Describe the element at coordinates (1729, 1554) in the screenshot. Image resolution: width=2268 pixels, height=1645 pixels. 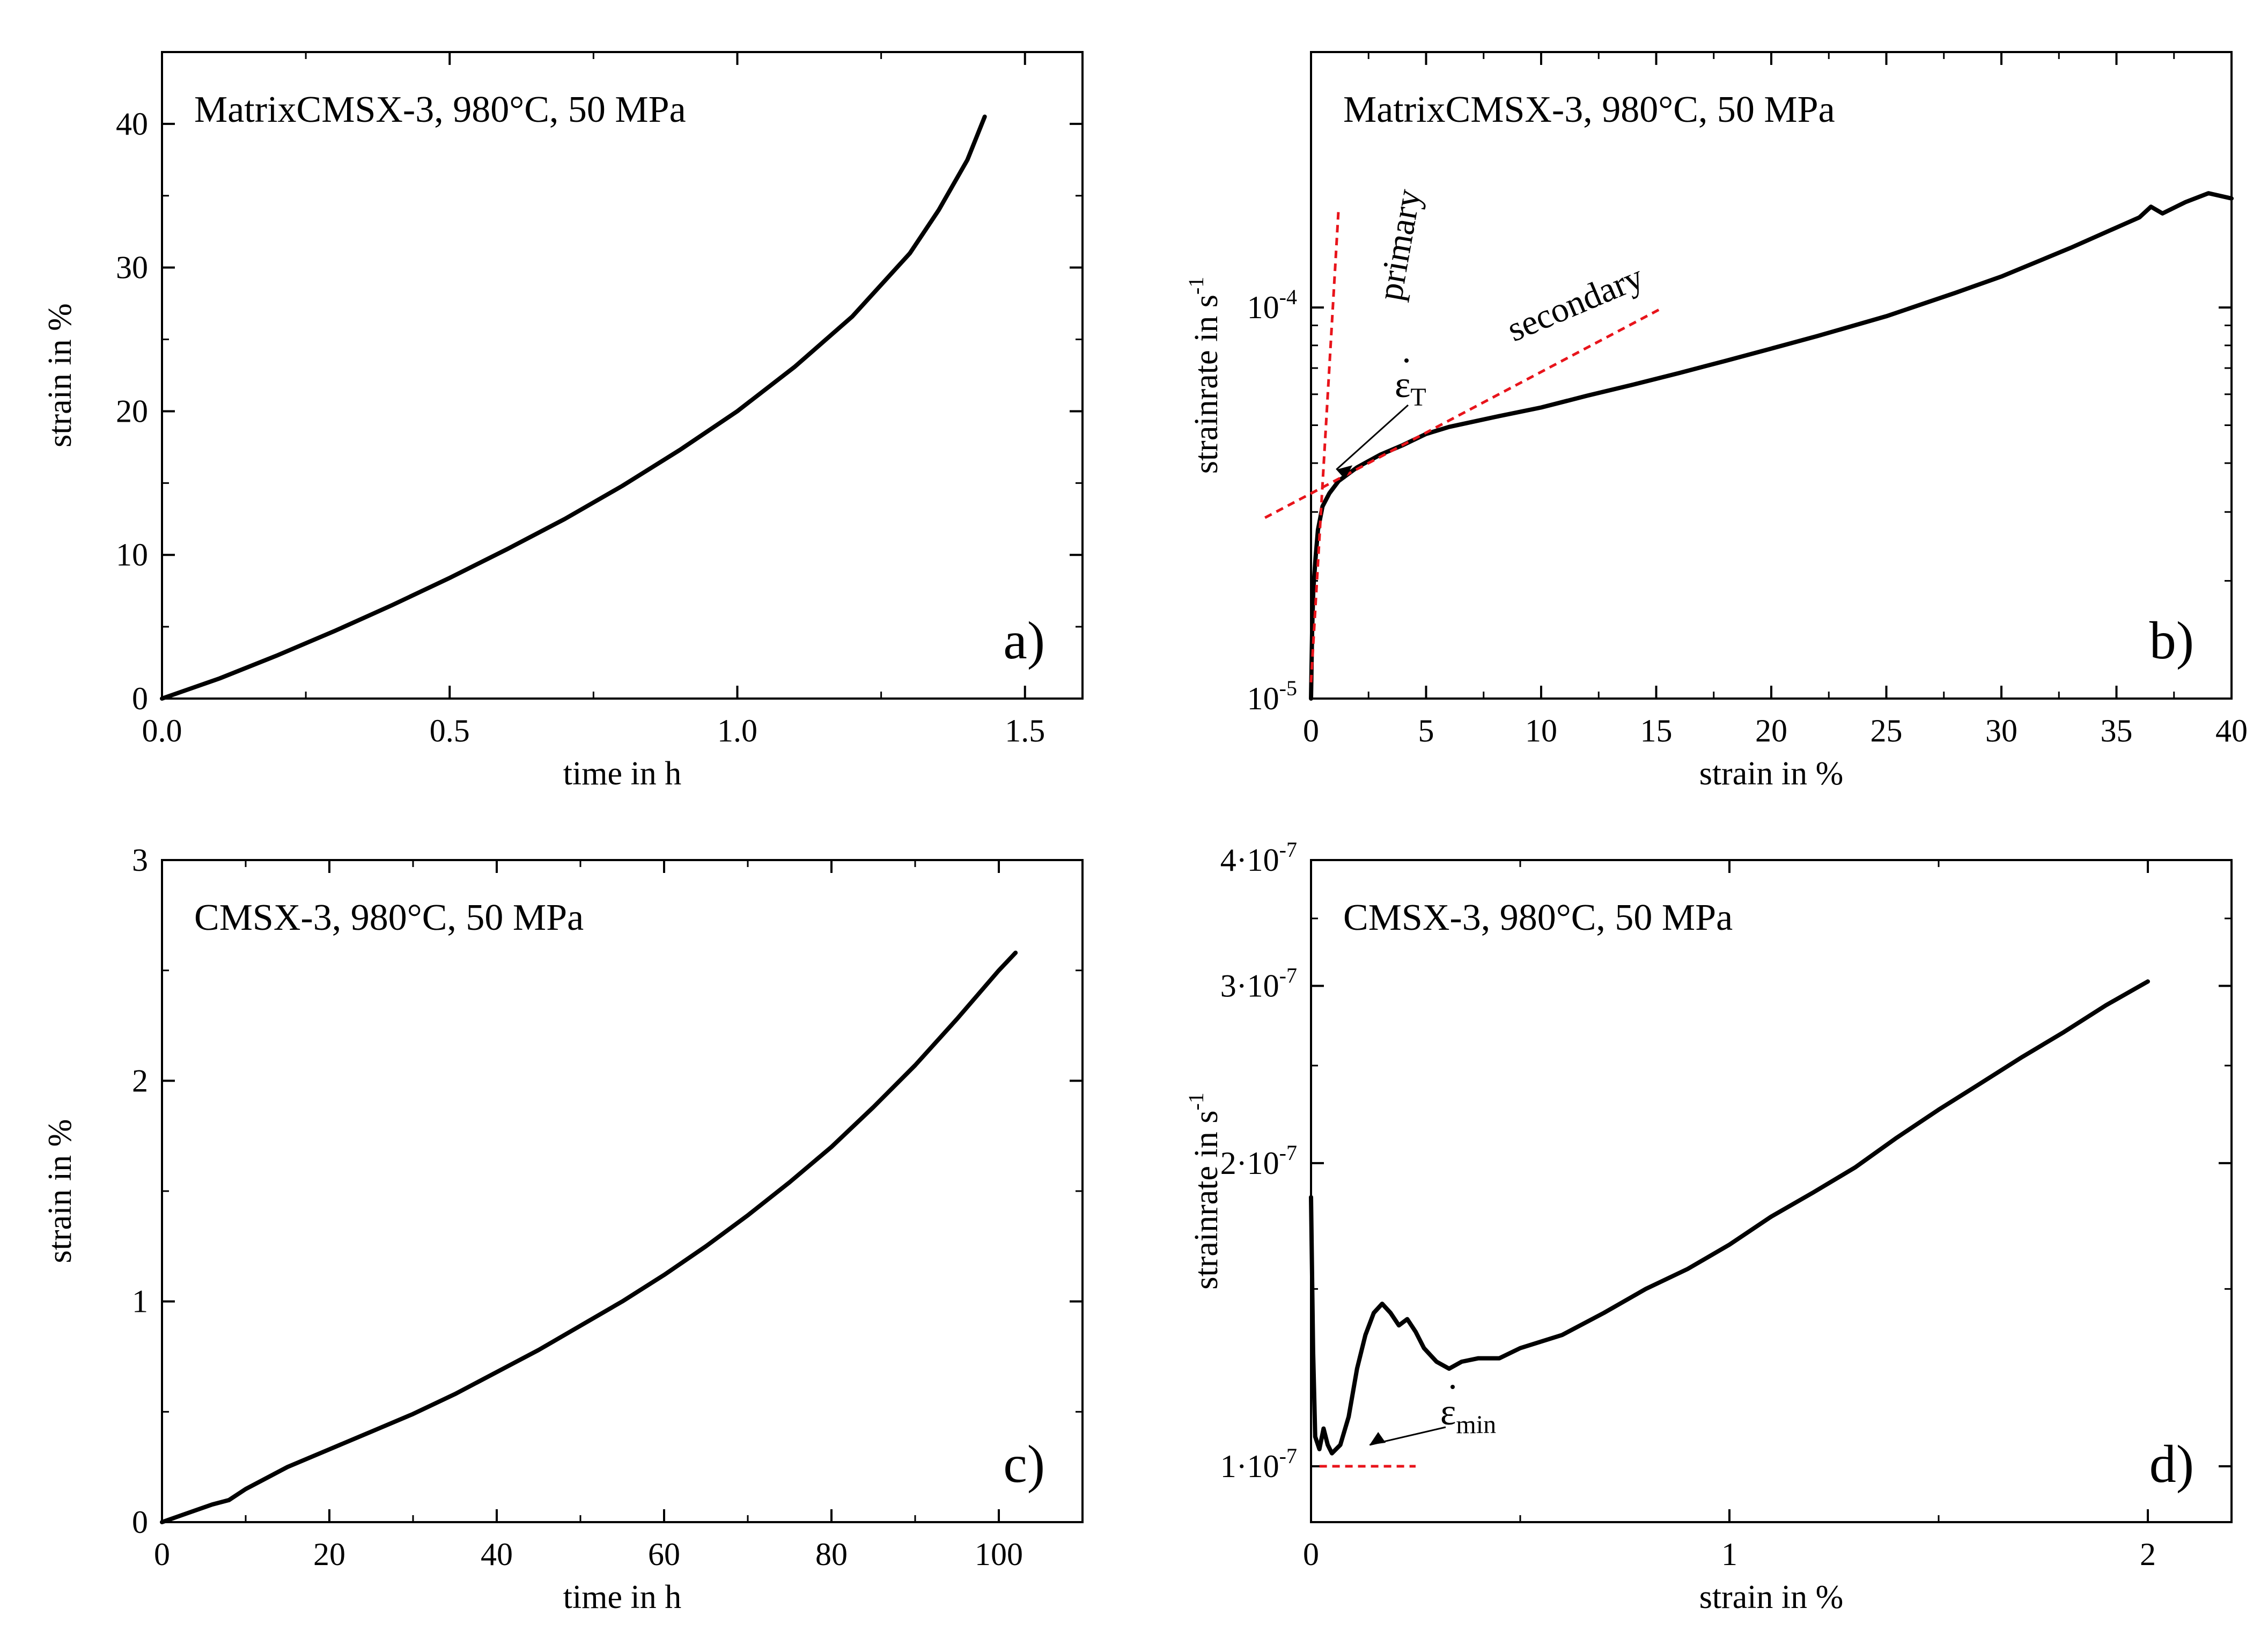
I see `x-tick-label: 1` at that location.